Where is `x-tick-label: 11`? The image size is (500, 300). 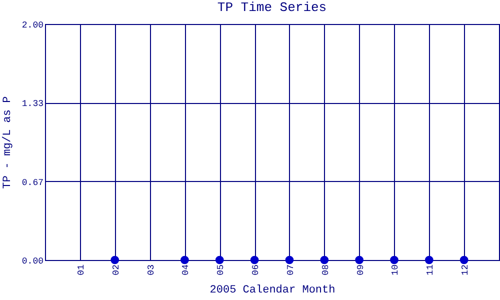
x-tick-label: 11 is located at coordinates (431, 270).